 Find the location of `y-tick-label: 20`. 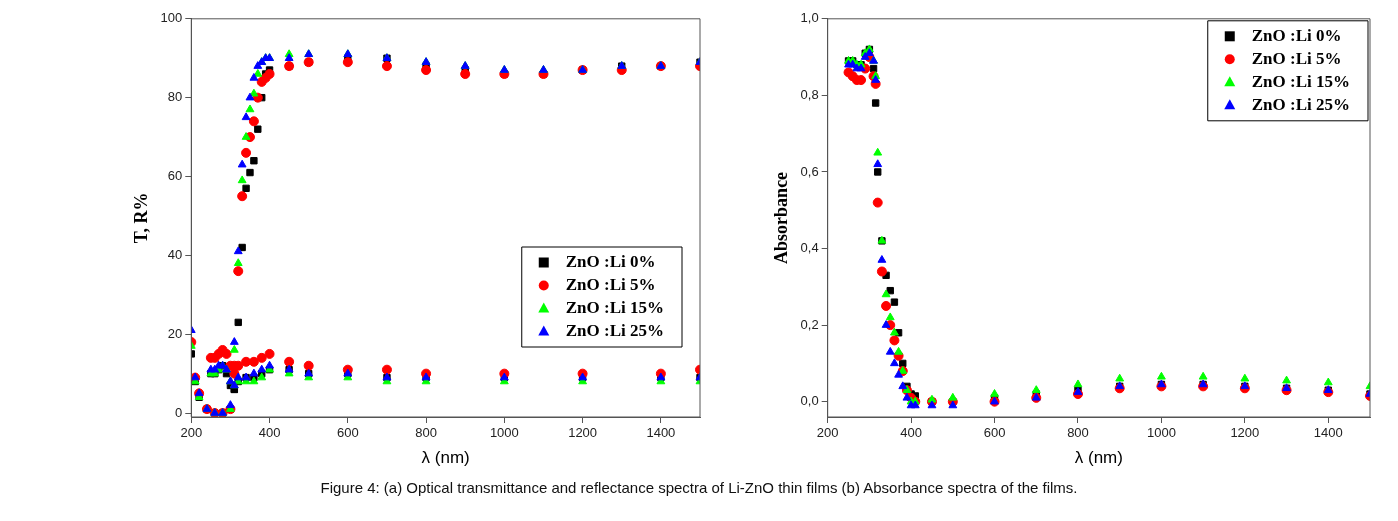

y-tick-label: 20 is located at coordinates (175, 333).